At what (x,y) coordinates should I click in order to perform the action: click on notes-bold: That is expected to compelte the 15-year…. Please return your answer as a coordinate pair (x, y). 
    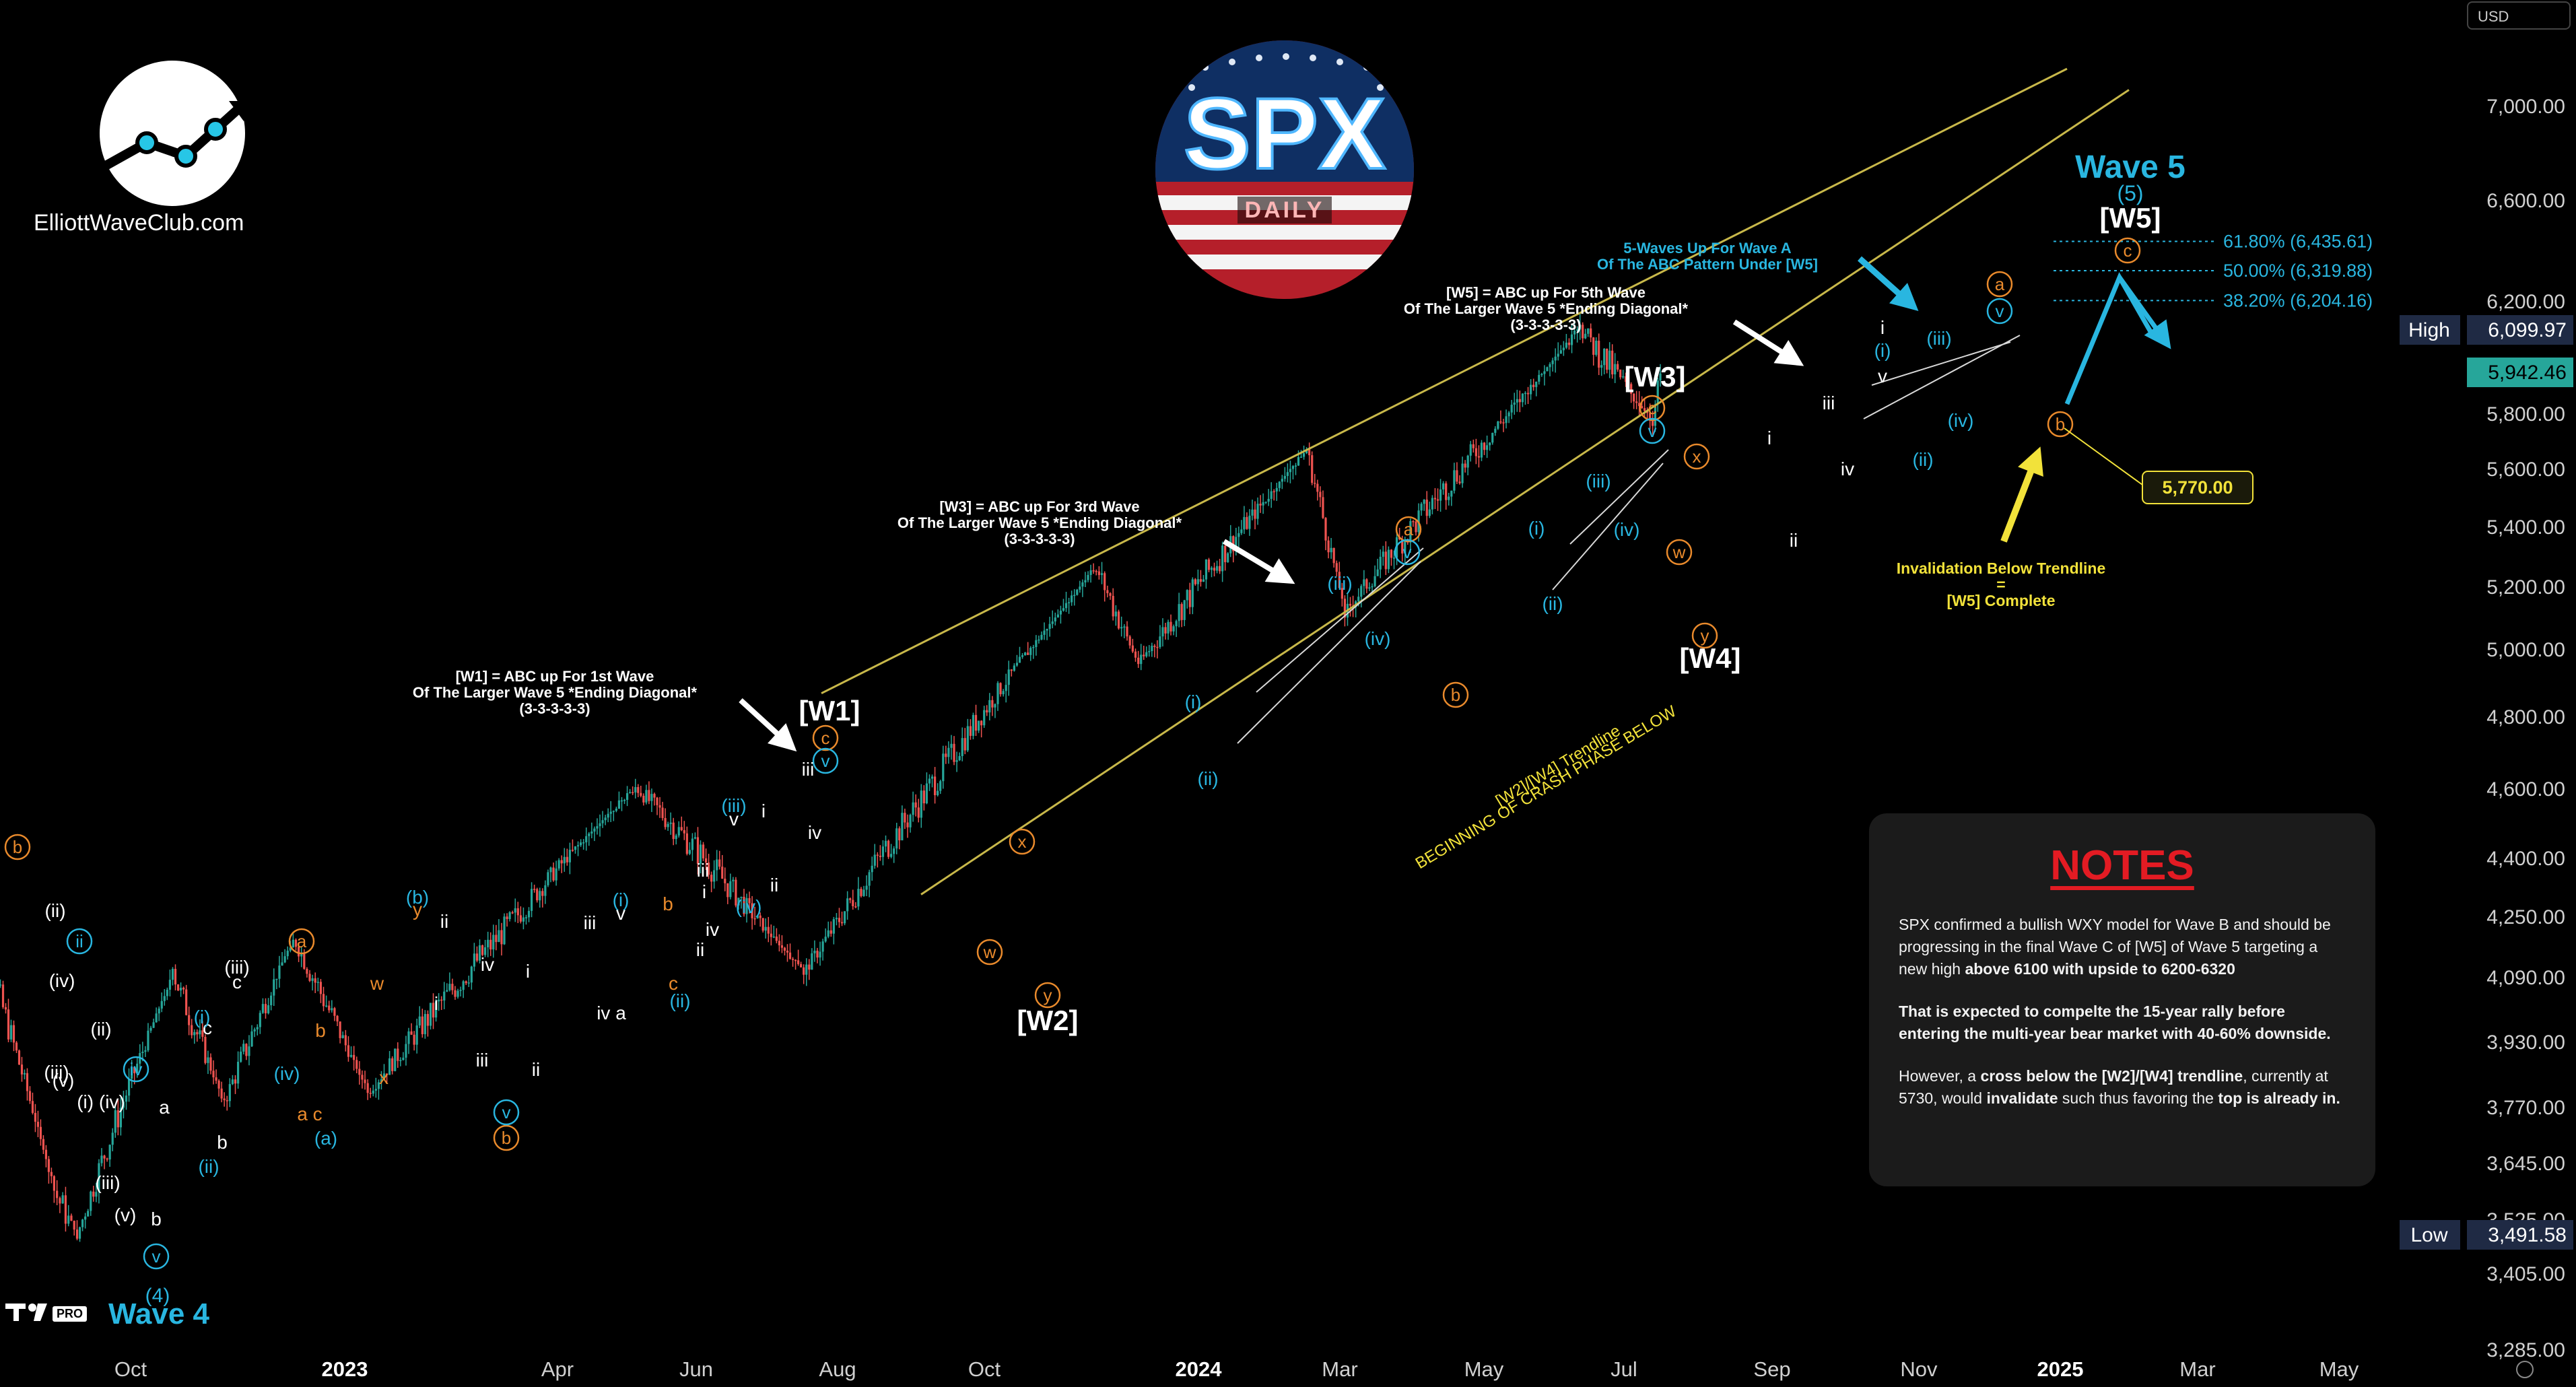
    Looking at the image, I should click on (2115, 1022).